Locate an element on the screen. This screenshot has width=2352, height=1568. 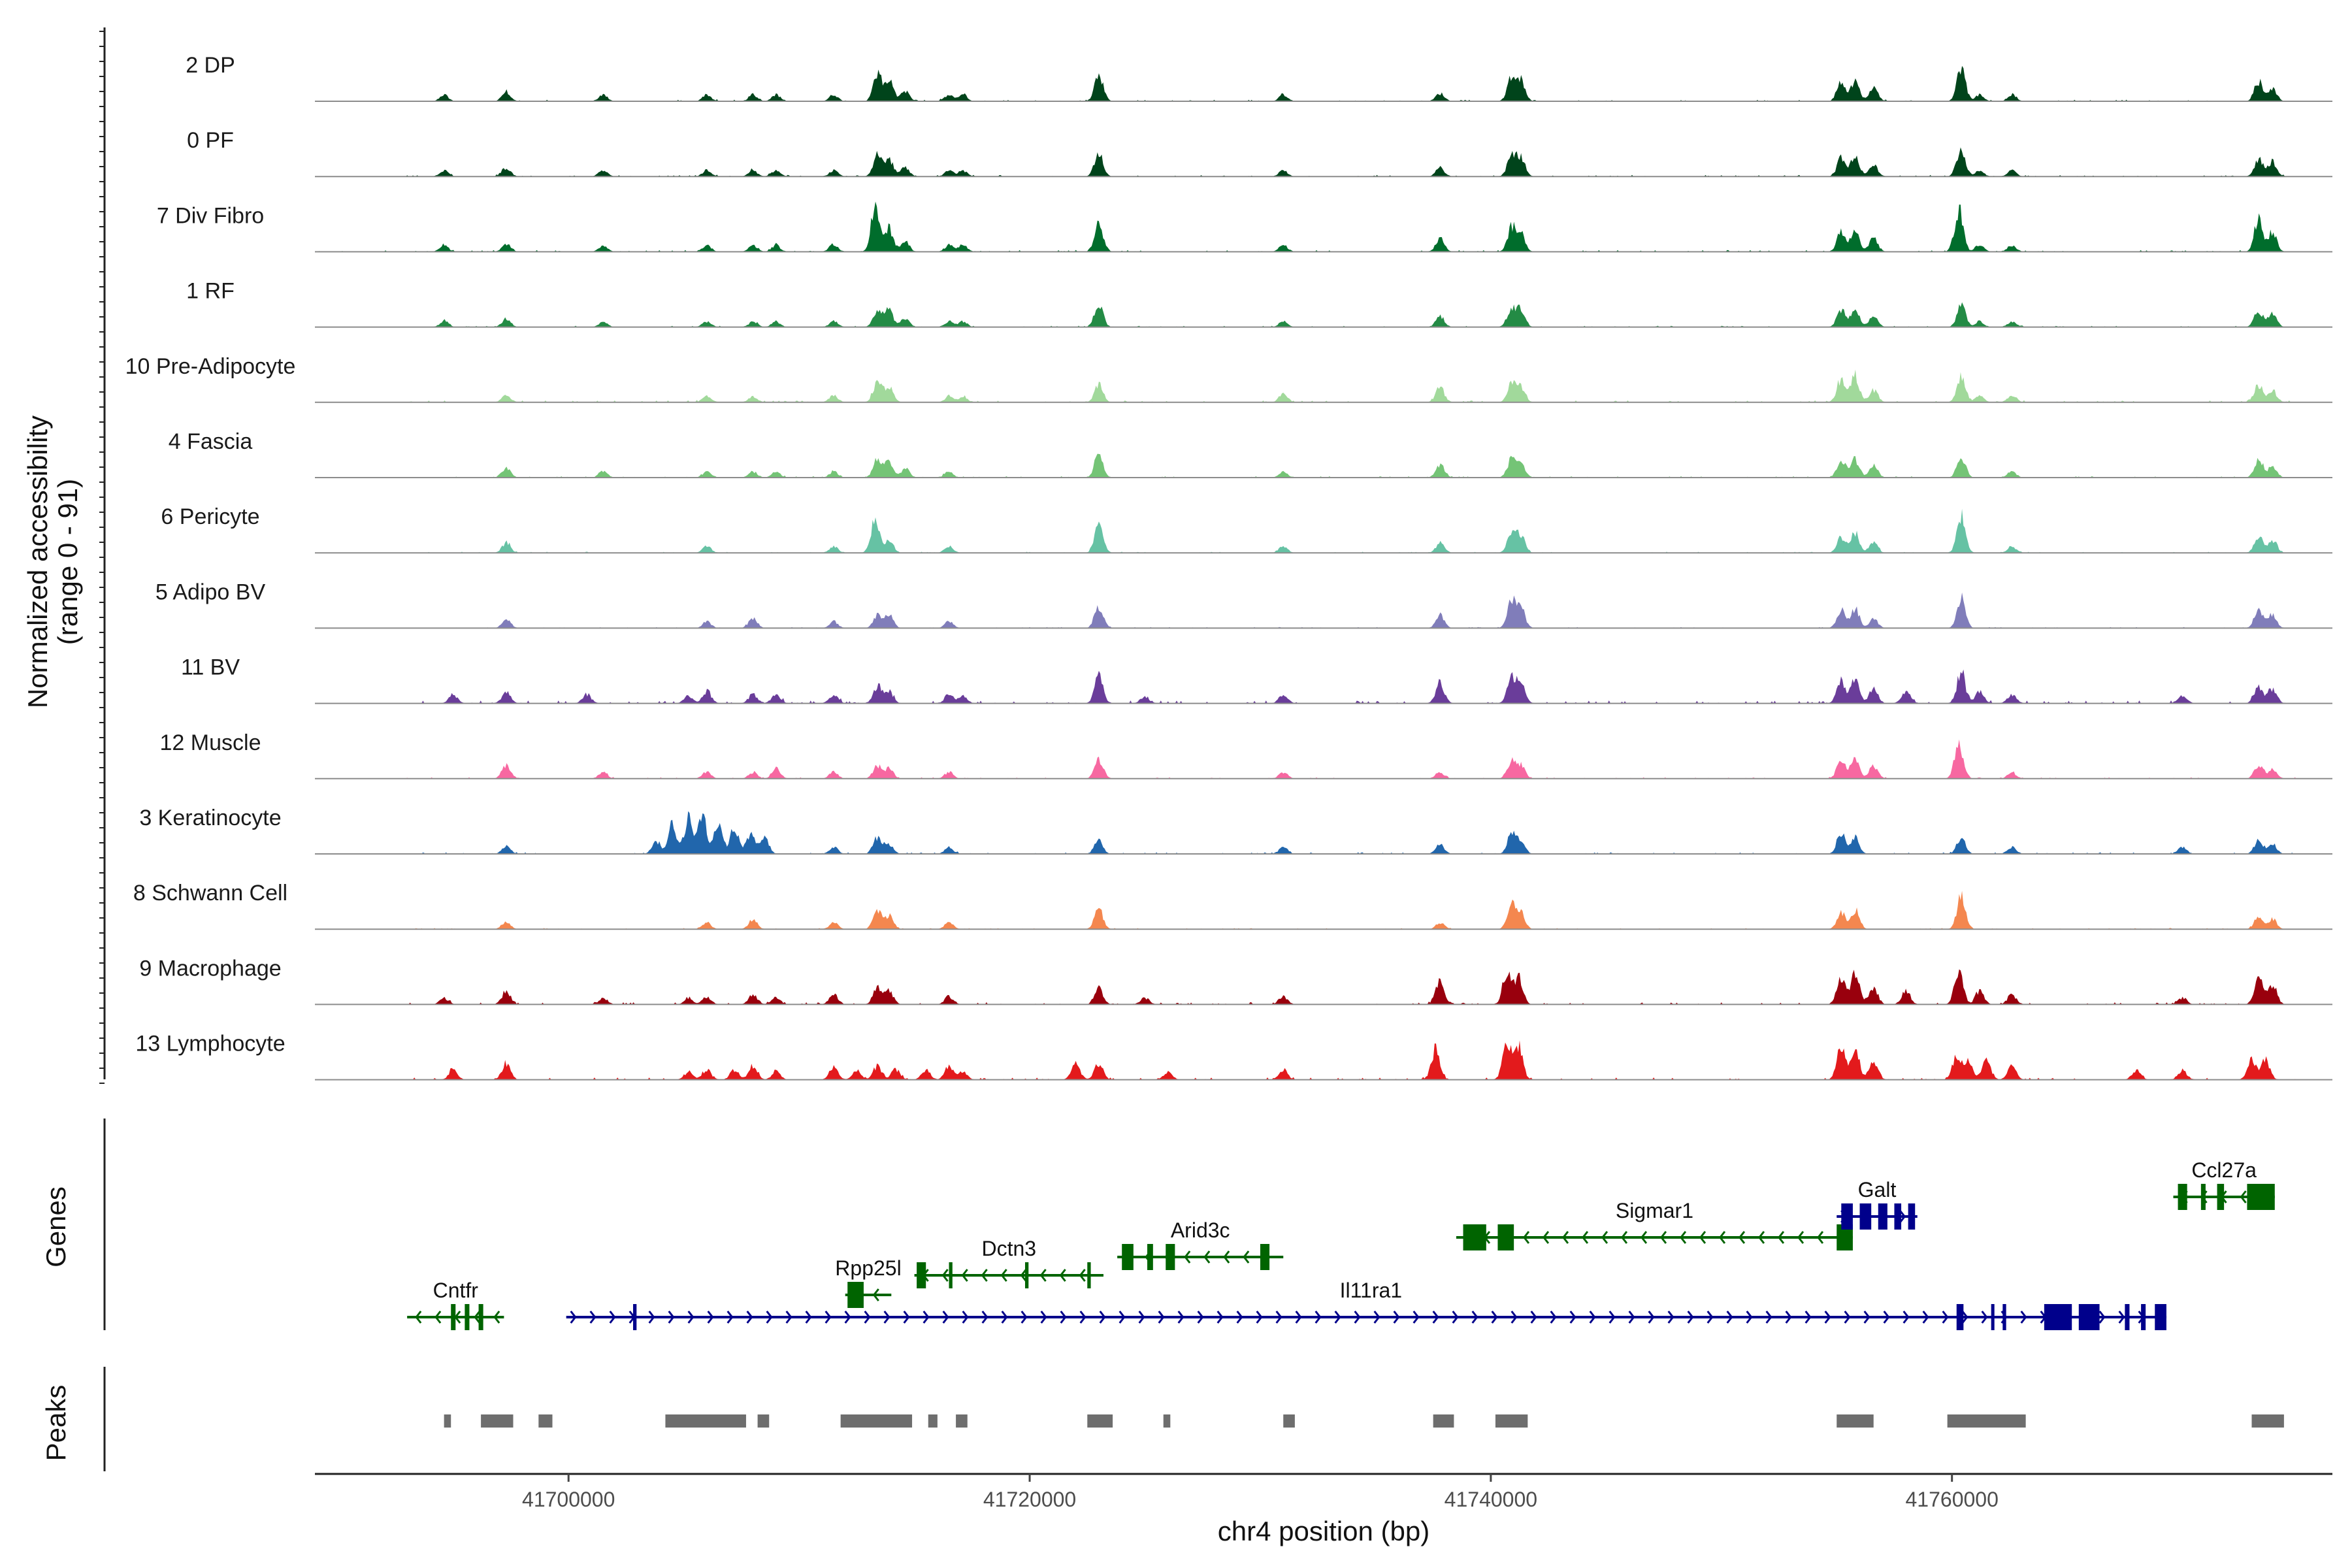
track-label: 6 Pericyte is located at coordinates (210, 516).